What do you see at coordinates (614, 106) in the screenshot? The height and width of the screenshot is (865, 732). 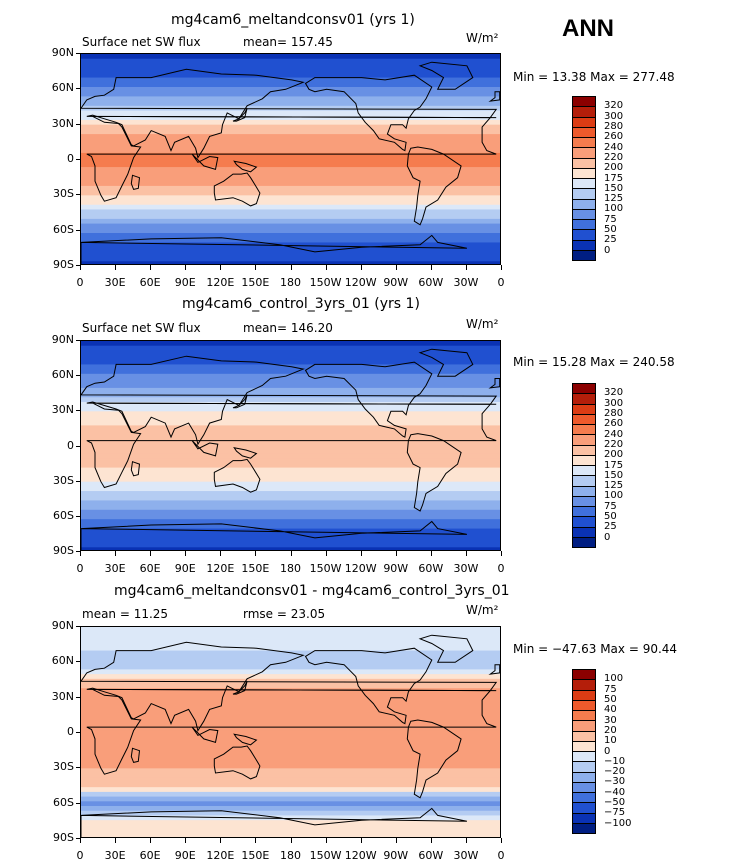 I see `colorbar-label: 320` at bounding box center [614, 106].